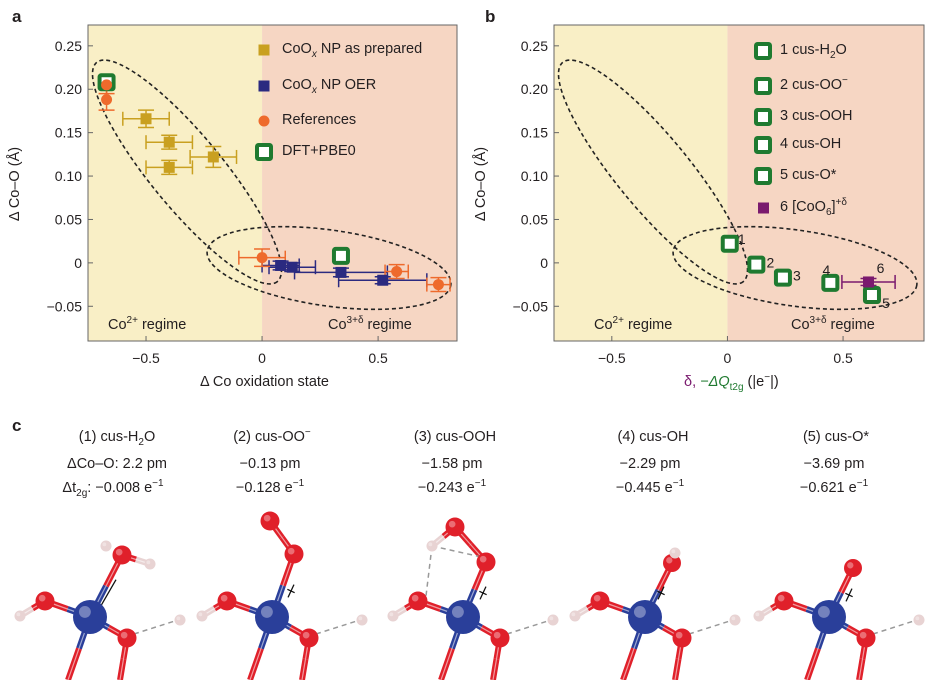 This screenshot has height=680, width=939. What do you see at coordinates (90, 617) in the screenshot?
I see `structure-1-cobalt-atom` at bounding box center [90, 617].